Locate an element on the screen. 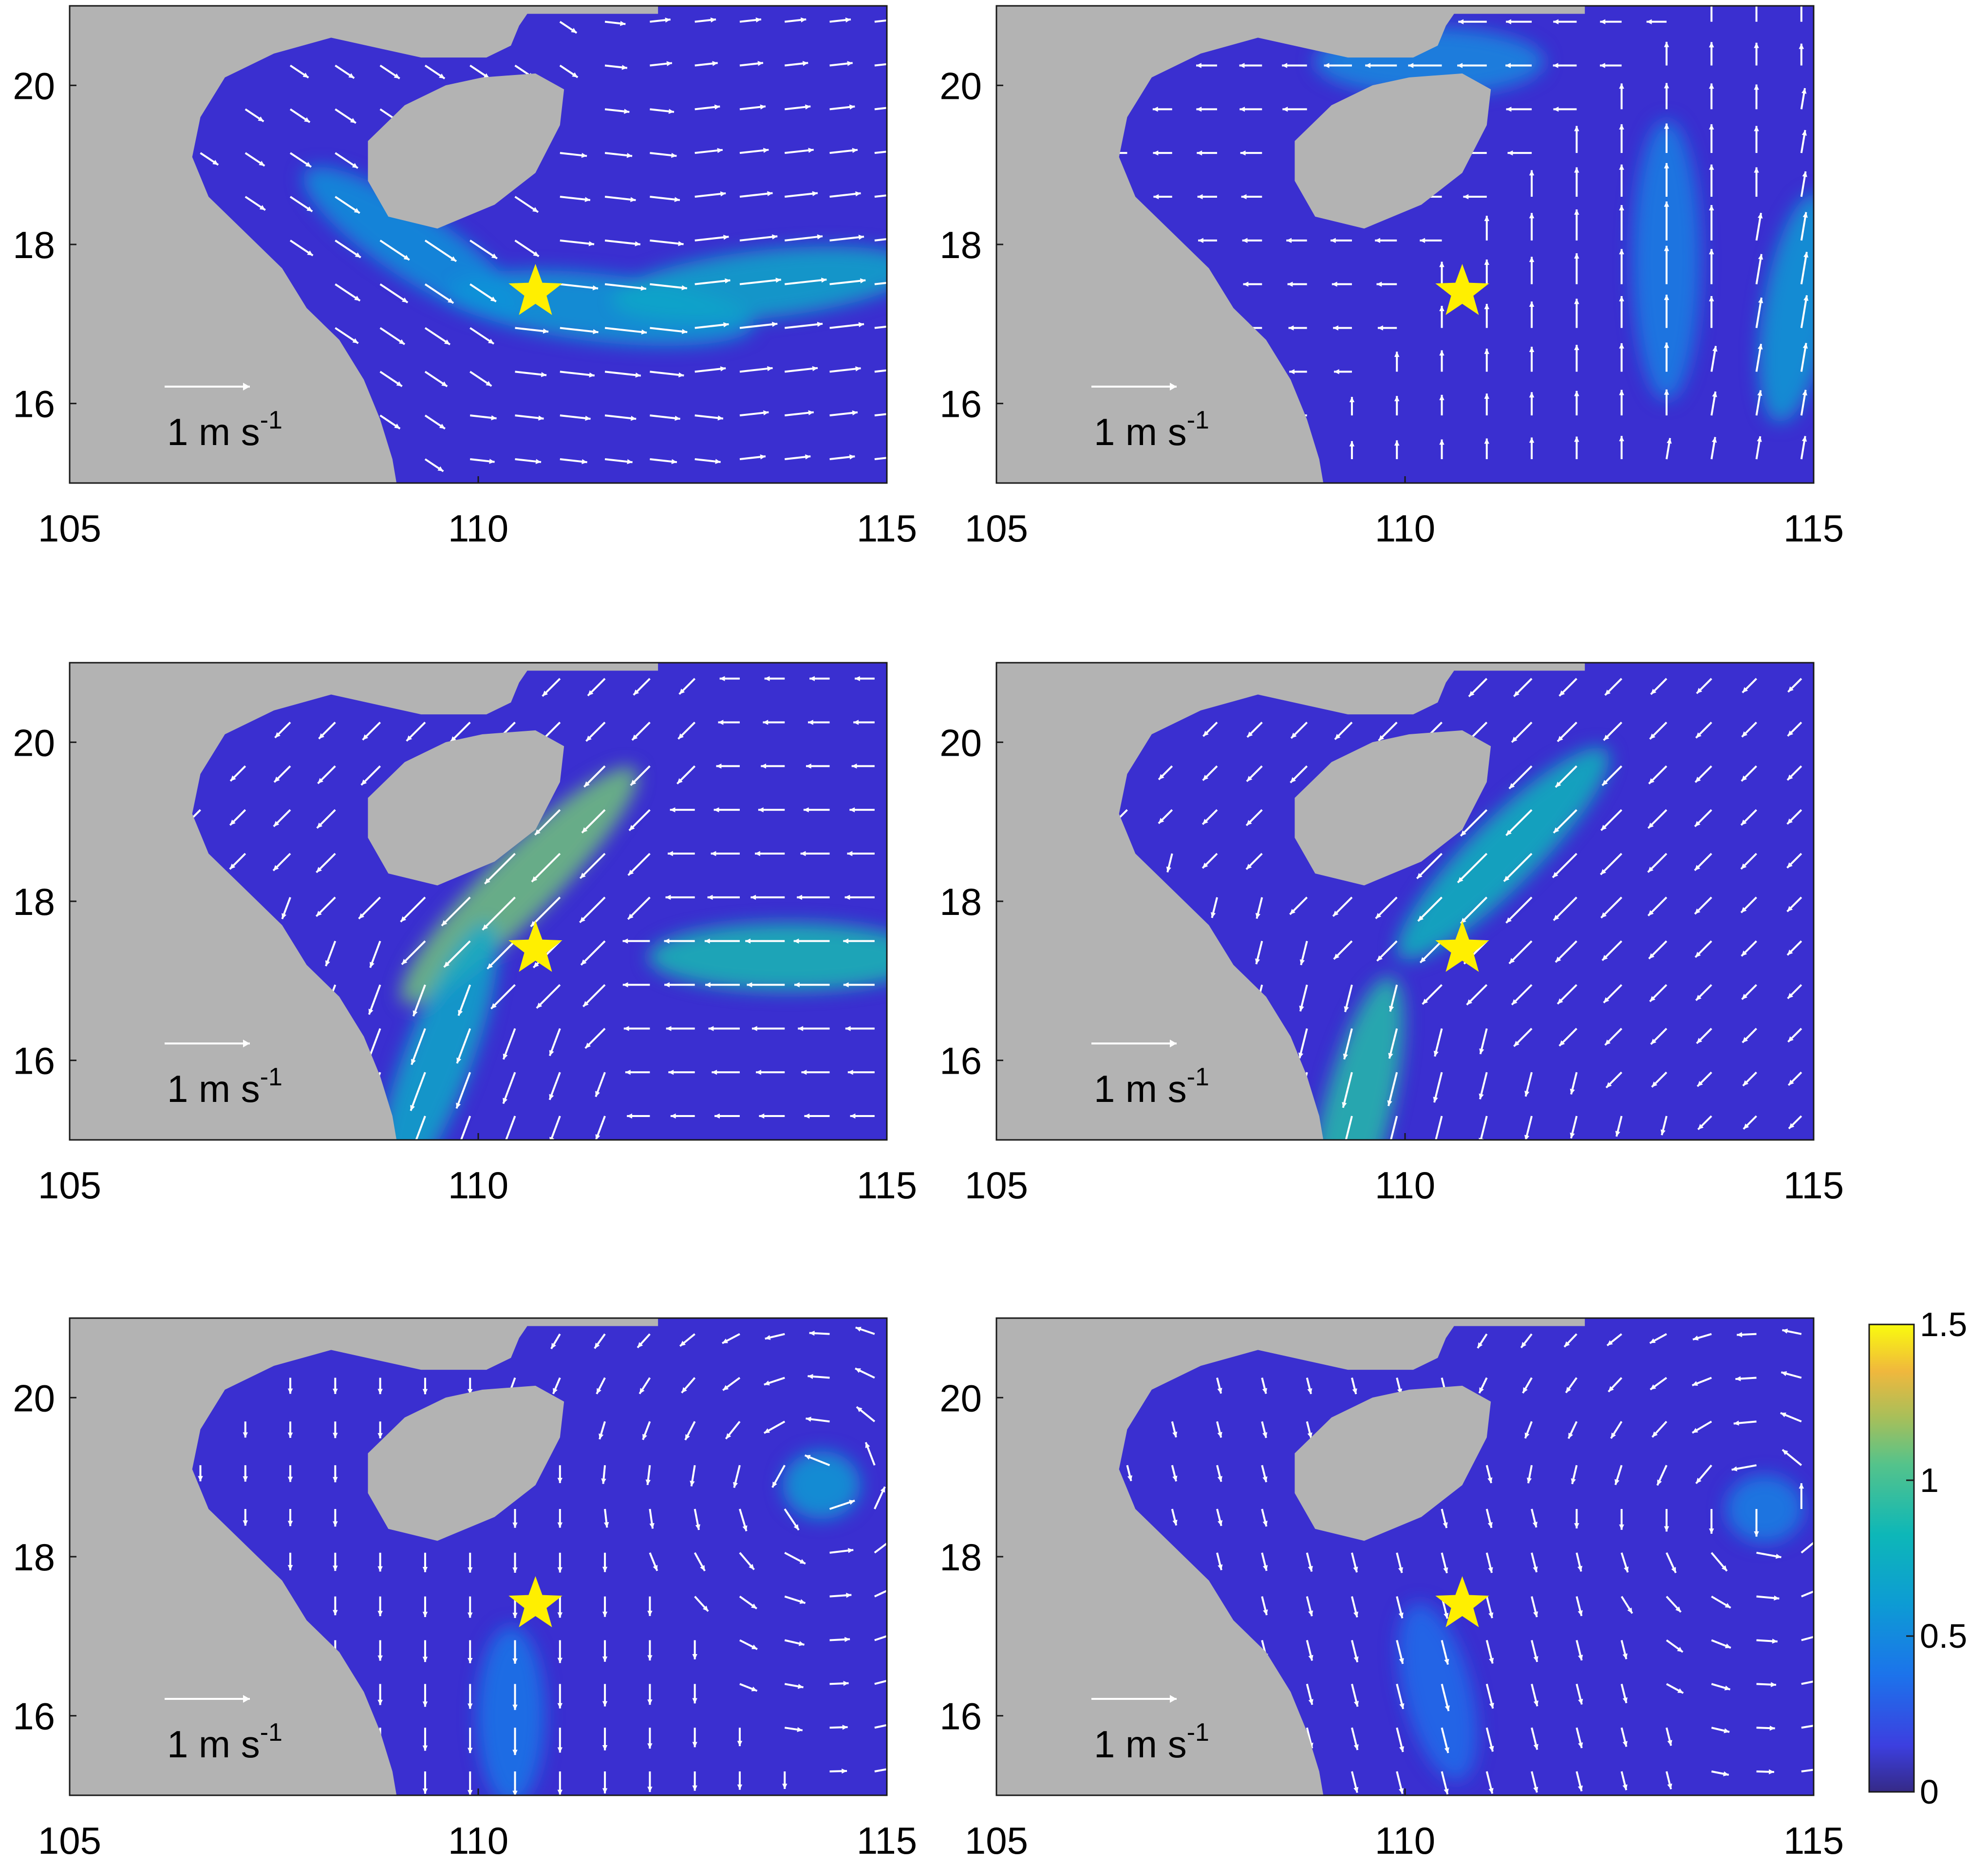 The height and width of the screenshot is (1862, 1988). x-tick-label: 115 is located at coordinates (887, 1840).